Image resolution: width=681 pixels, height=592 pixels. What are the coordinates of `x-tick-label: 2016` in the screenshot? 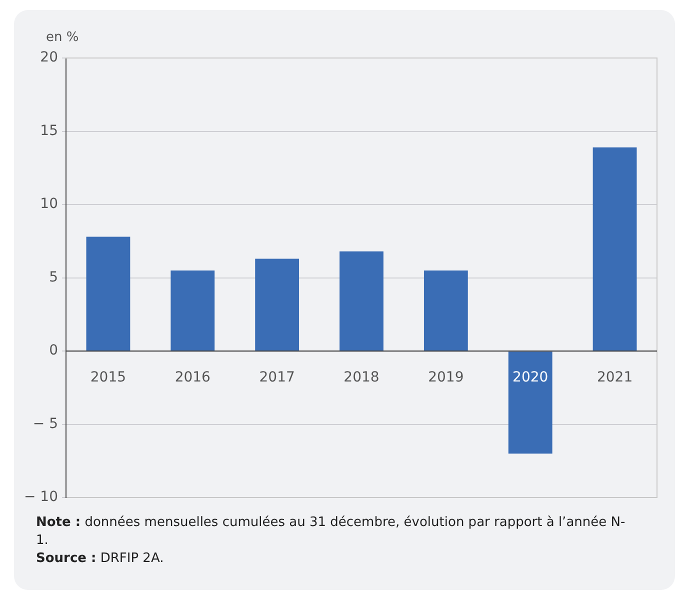 It's located at (192, 378).